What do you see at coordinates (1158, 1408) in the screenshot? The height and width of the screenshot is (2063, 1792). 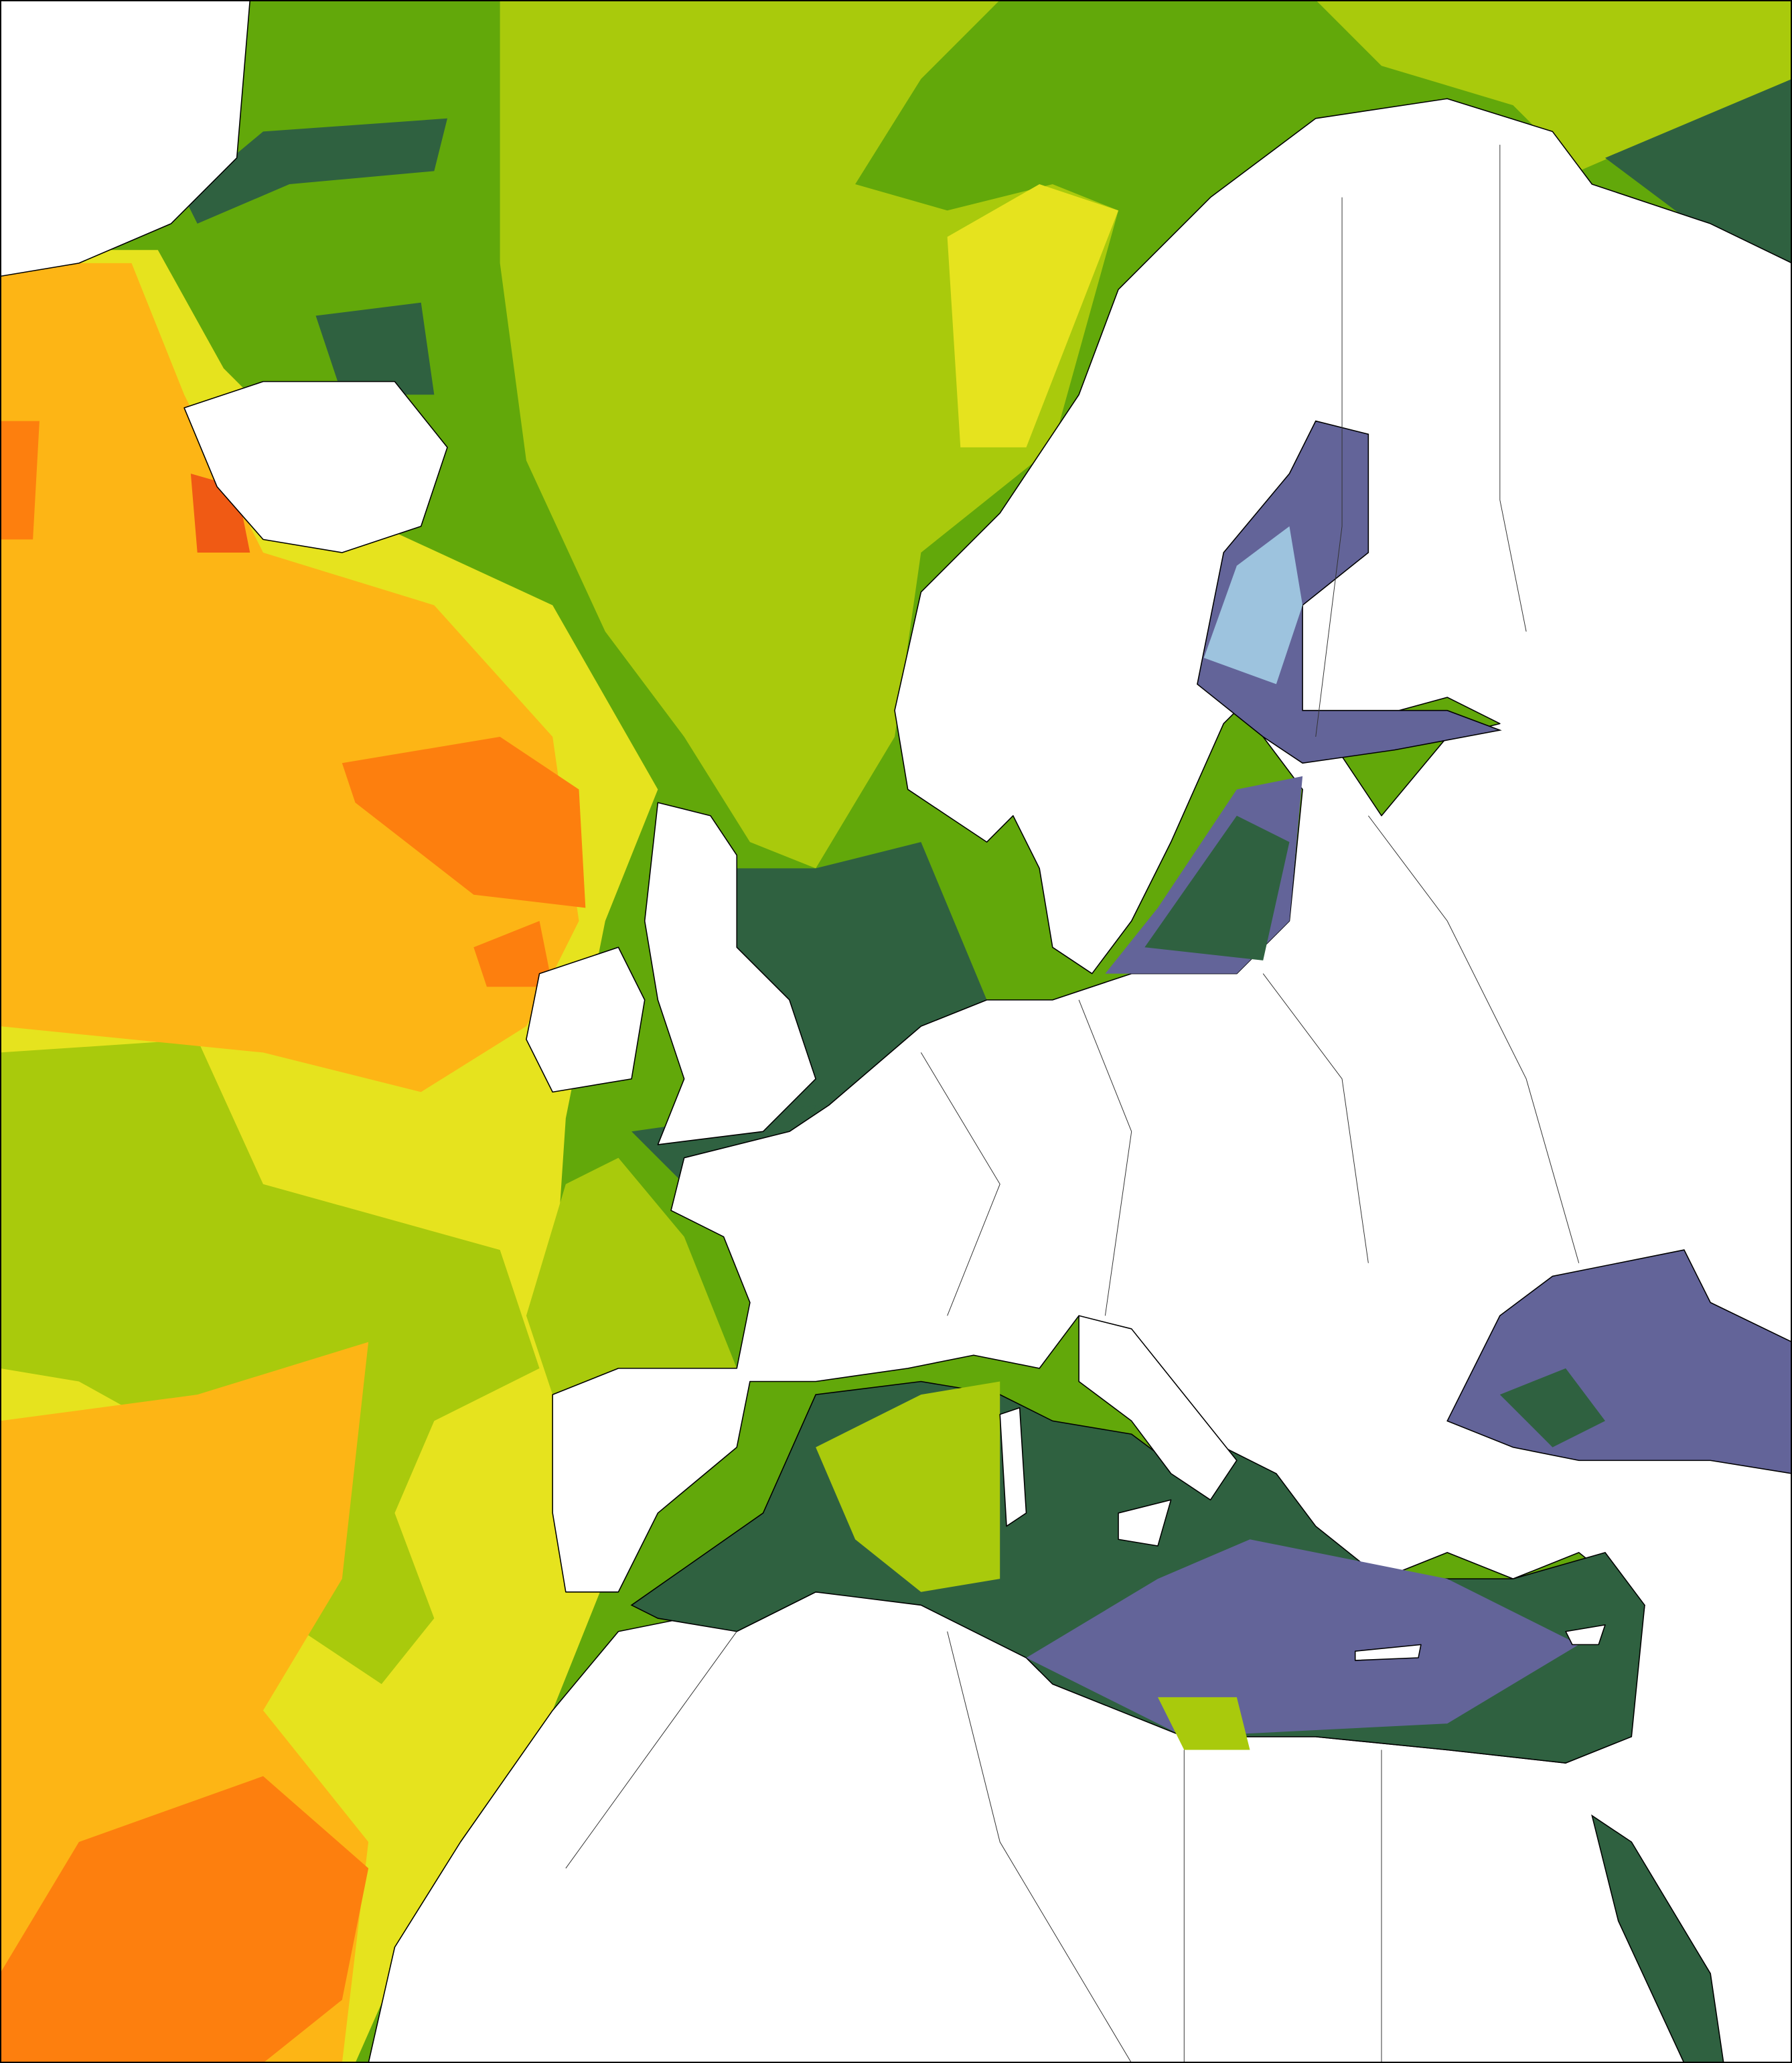 I see `italy` at bounding box center [1158, 1408].